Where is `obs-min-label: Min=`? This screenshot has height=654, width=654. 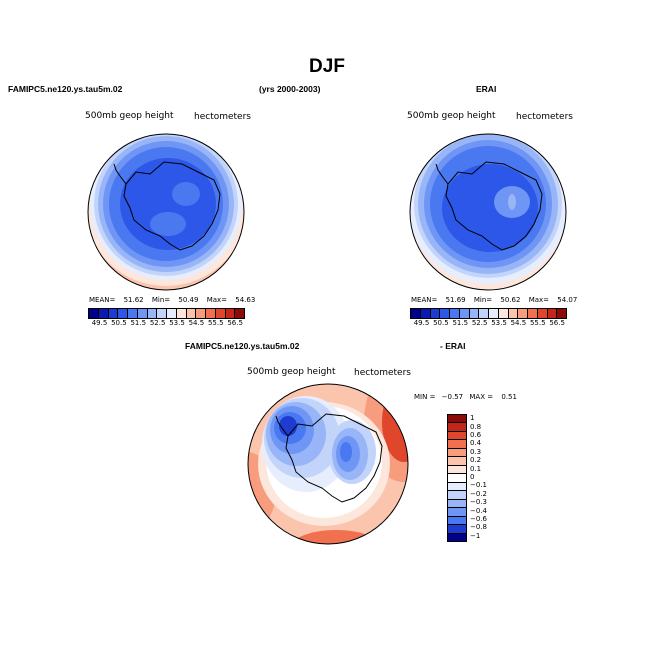 obs-min-label: Min= is located at coordinates (483, 300).